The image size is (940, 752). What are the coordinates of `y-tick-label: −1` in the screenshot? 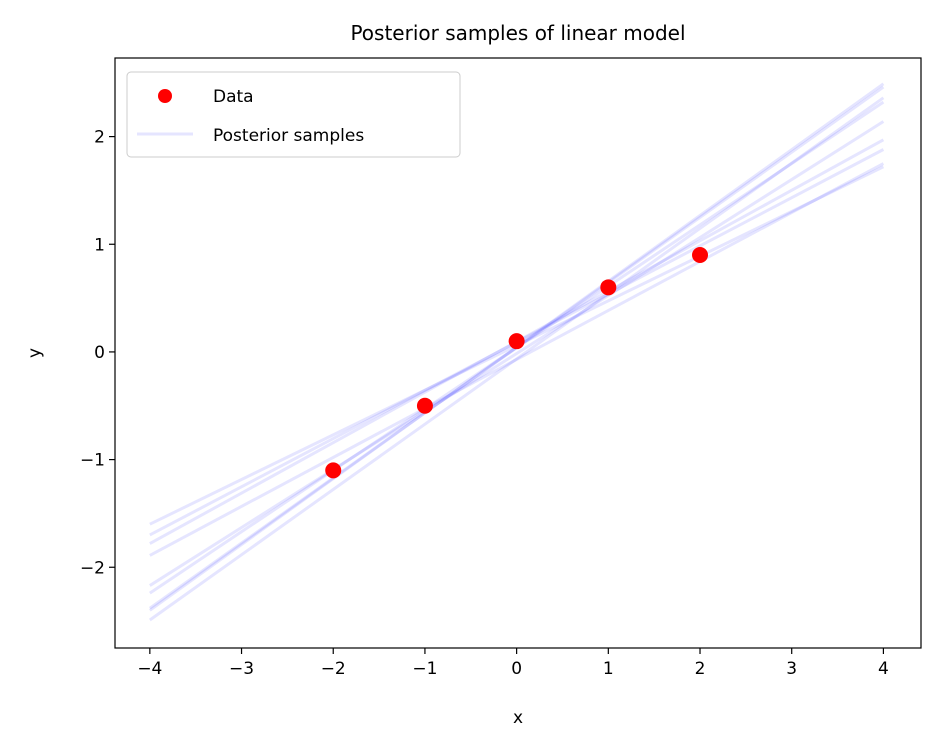 It's located at (92, 461).